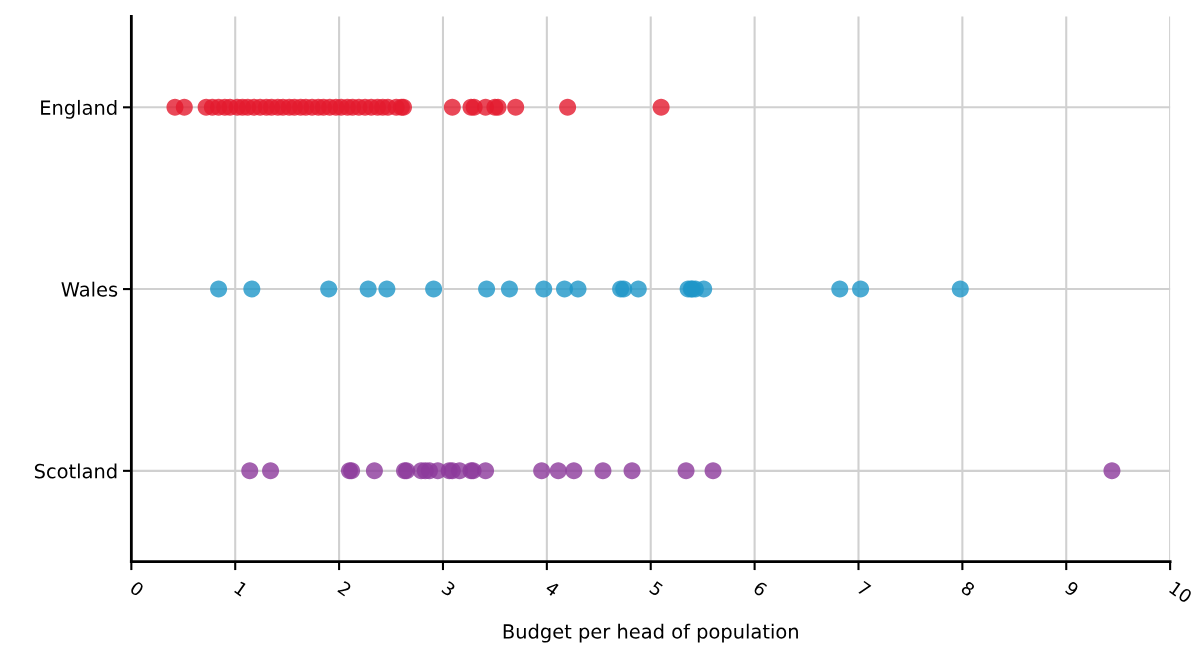 This screenshot has height=657, width=1194. I want to click on y-tick-label: Wales, so click(89, 289).